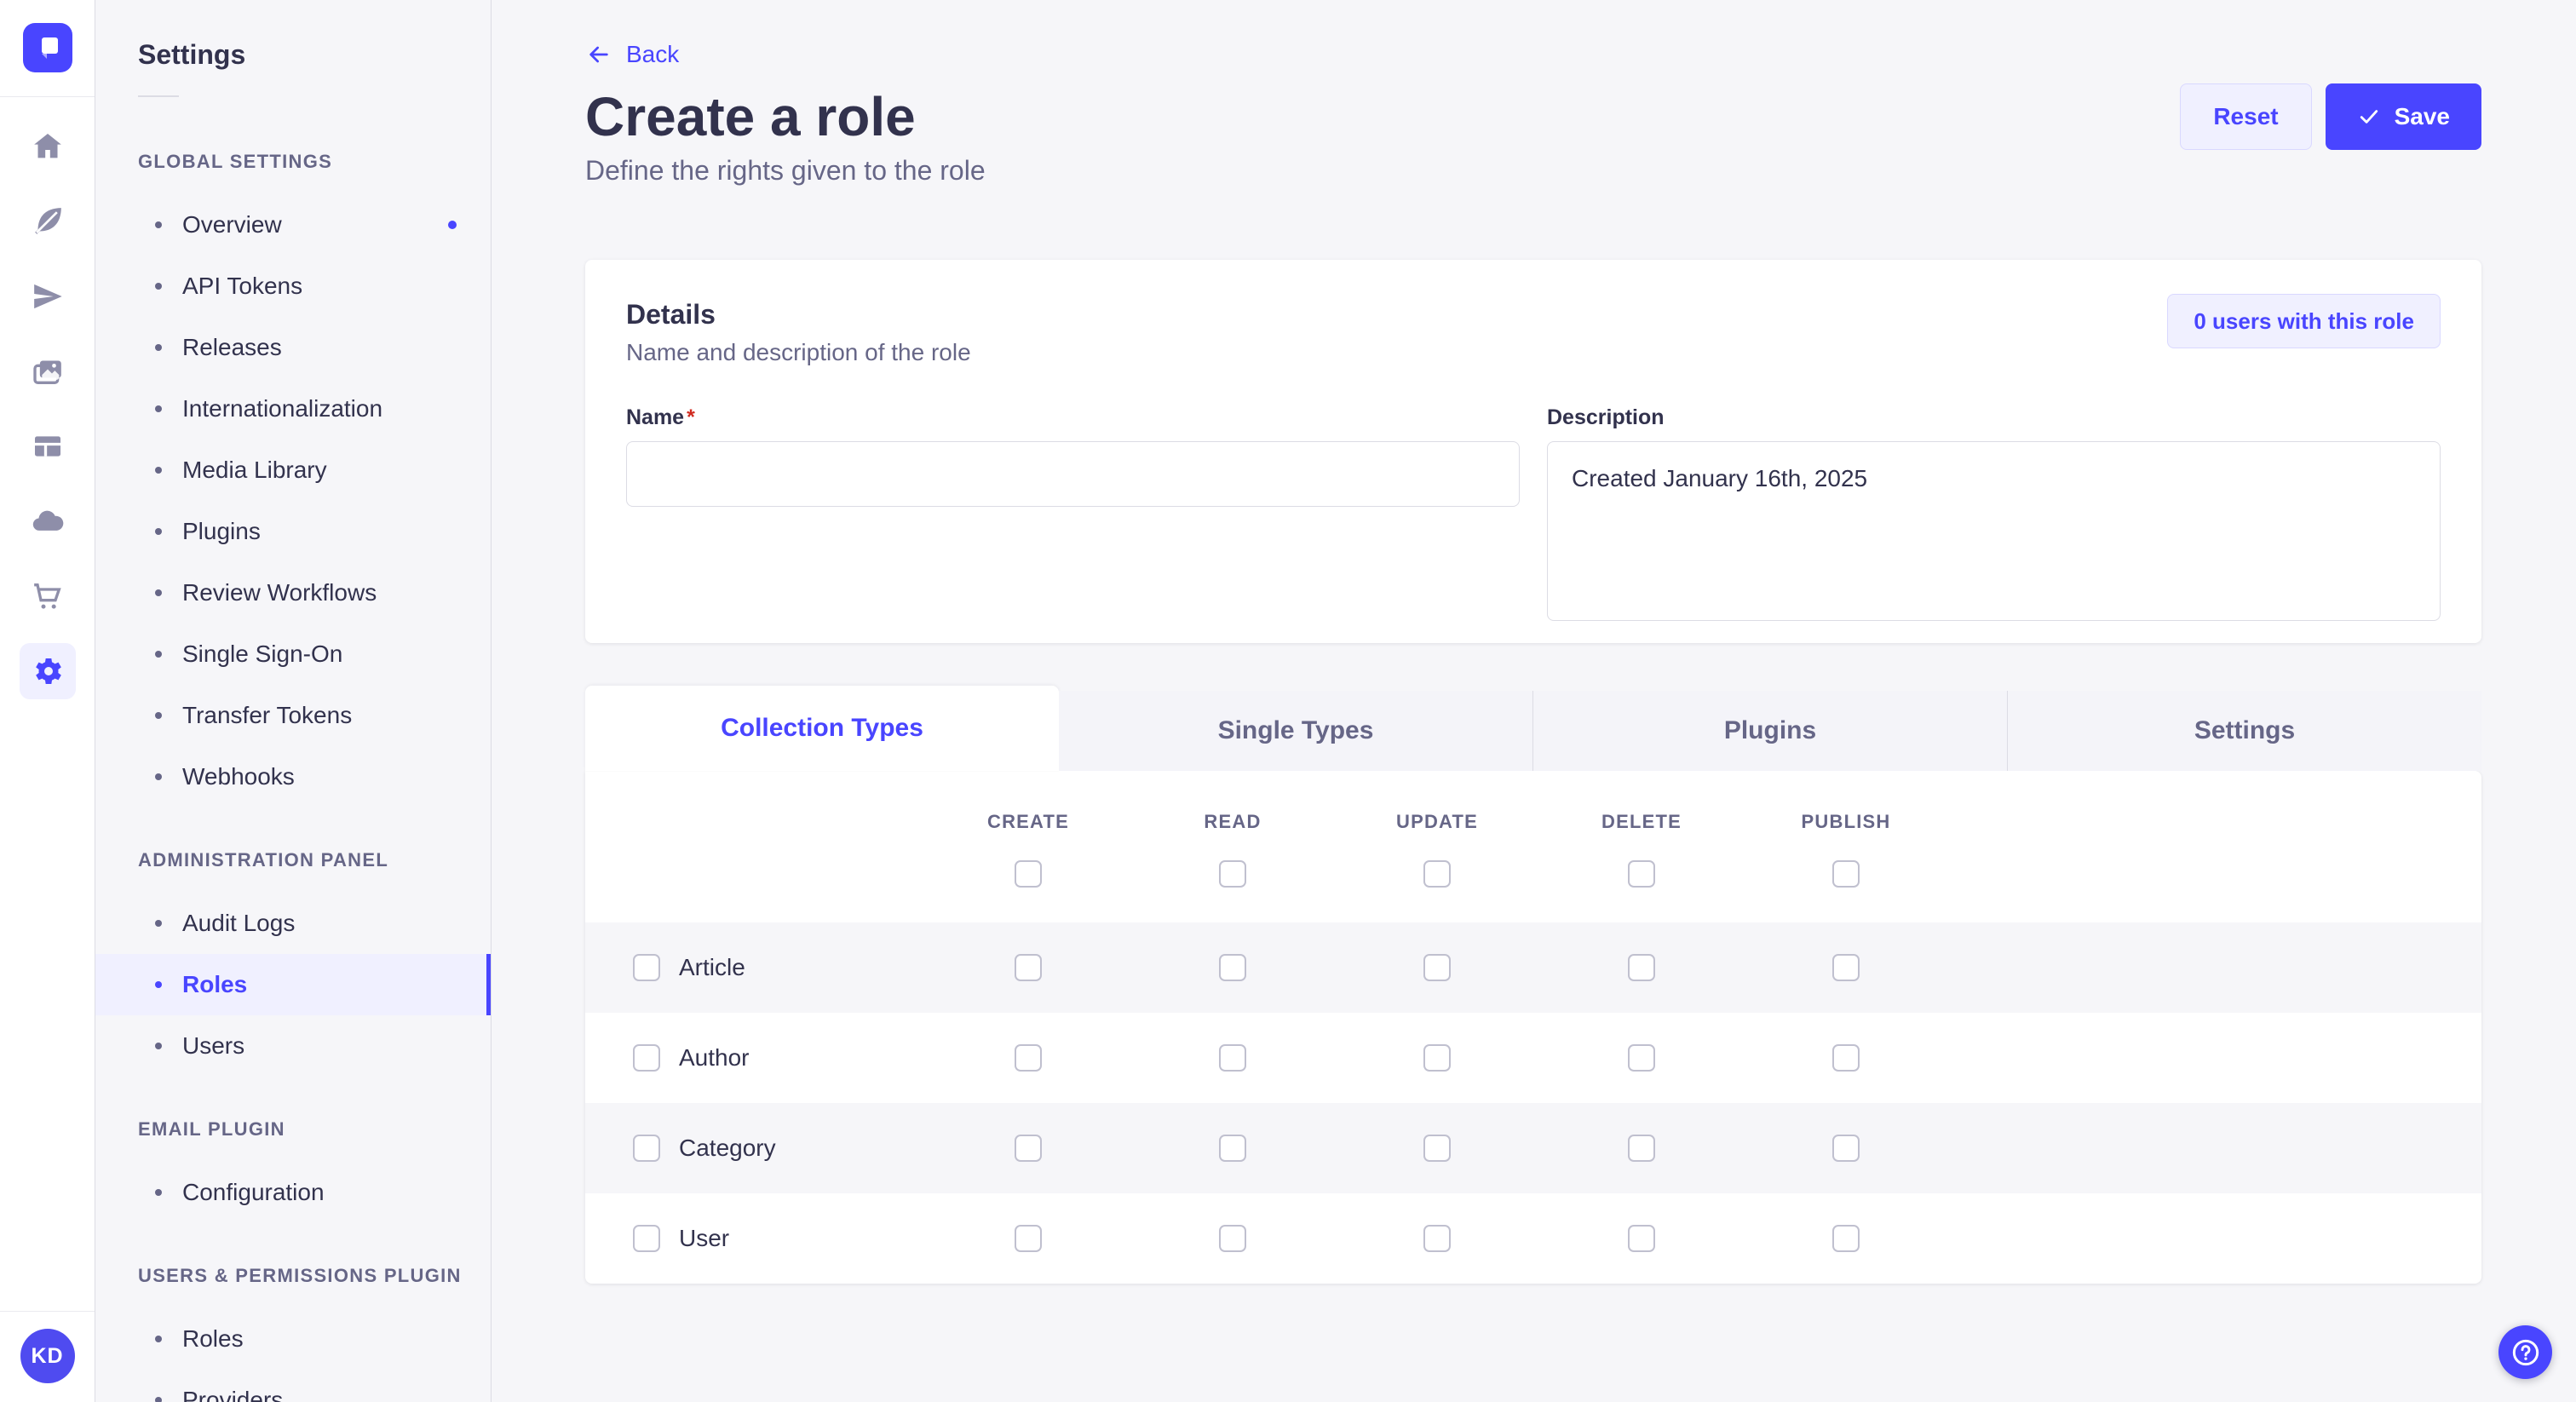 This screenshot has height=1402, width=2576. I want to click on required-asterisk: *, so click(691, 417).